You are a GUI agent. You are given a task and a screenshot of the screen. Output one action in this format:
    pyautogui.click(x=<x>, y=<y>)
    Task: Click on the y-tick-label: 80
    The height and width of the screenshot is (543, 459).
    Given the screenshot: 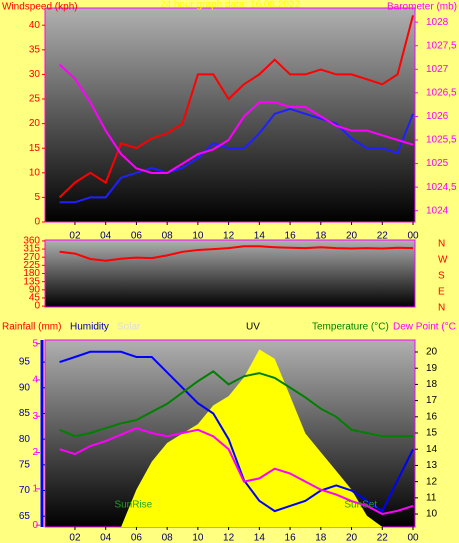 What is the action you would take?
    pyautogui.click(x=25, y=439)
    